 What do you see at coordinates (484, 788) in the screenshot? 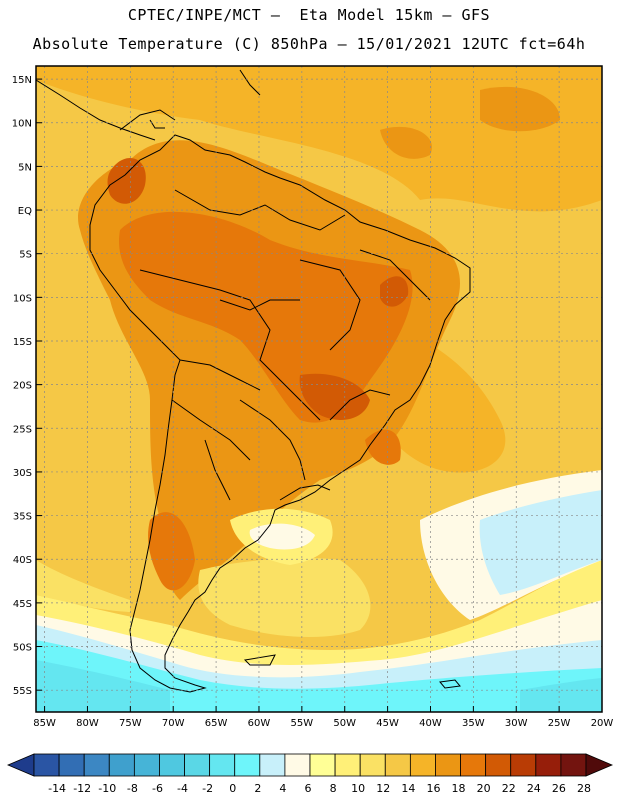
I see `colorbar-label: 20` at bounding box center [484, 788].